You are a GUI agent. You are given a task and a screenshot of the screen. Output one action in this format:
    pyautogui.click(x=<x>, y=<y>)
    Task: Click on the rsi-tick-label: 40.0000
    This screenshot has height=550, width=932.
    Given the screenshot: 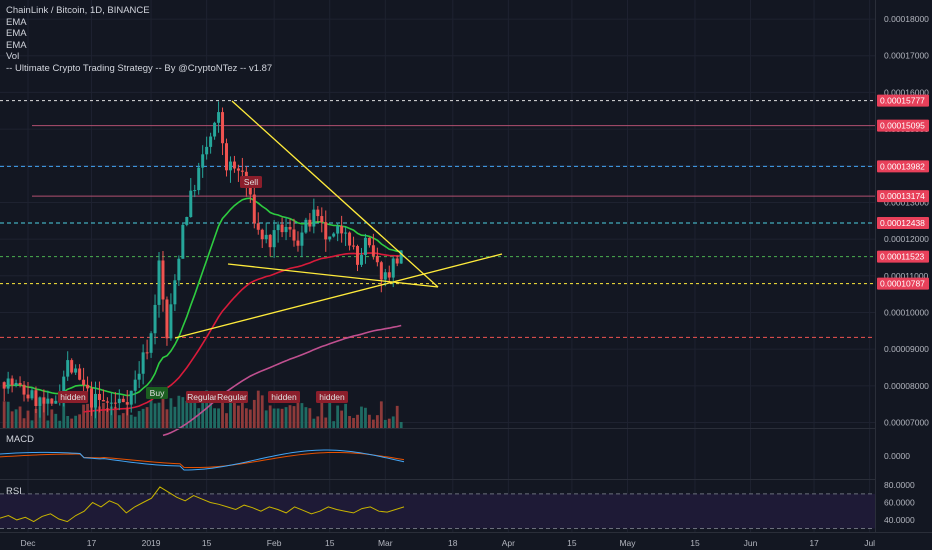 What is the action you would take?
    pyautogui.click(x=899, y=520)
    